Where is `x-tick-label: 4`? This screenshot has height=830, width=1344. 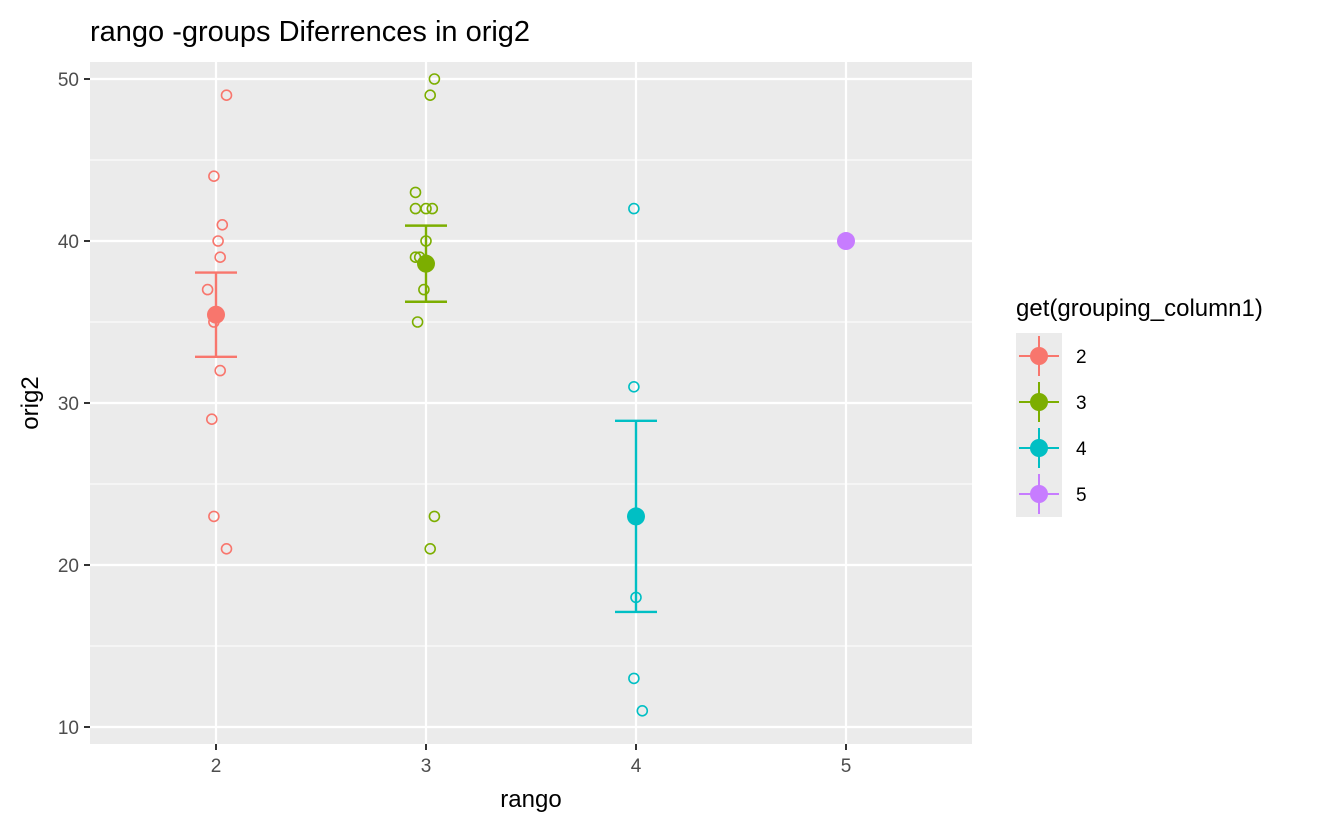 x-tick-label: 4 is located at coordinates (636, 766).